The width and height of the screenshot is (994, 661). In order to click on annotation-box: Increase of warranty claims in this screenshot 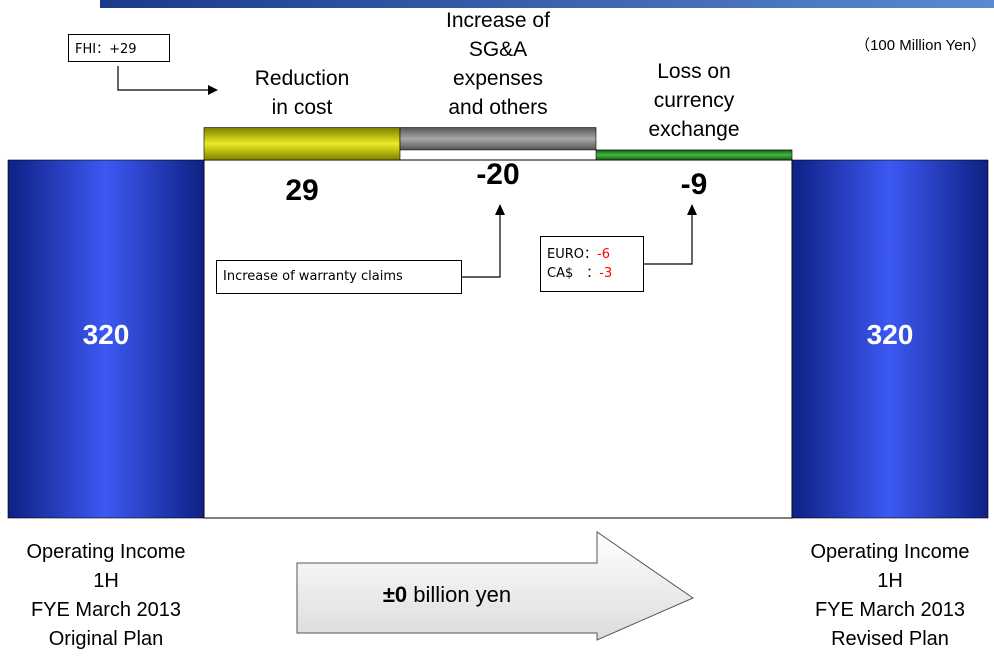, I will do `click(339, 277)`.